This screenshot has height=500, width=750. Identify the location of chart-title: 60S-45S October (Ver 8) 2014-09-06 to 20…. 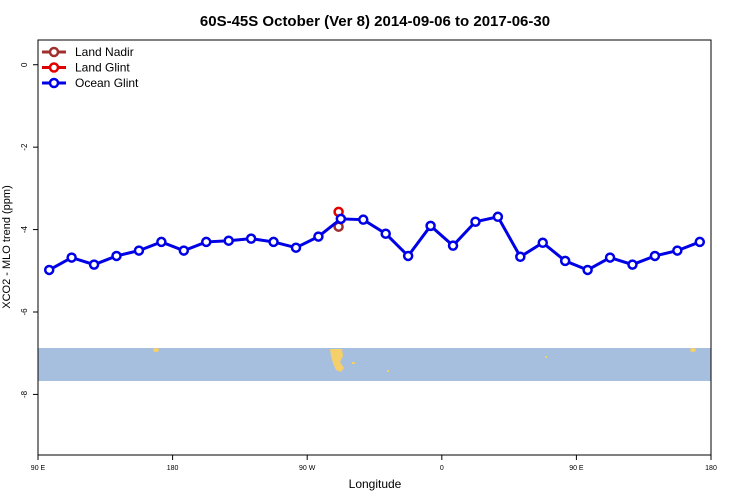
(375, 21).